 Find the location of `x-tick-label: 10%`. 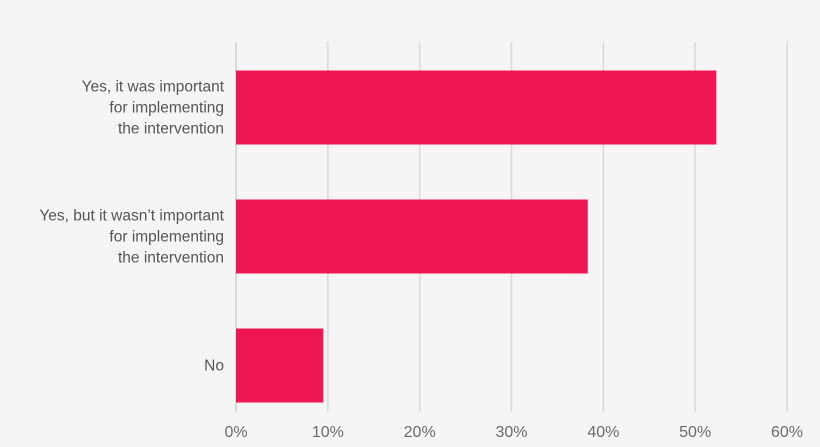

x-tick-label: 10% is located at coordinates (328, 432).